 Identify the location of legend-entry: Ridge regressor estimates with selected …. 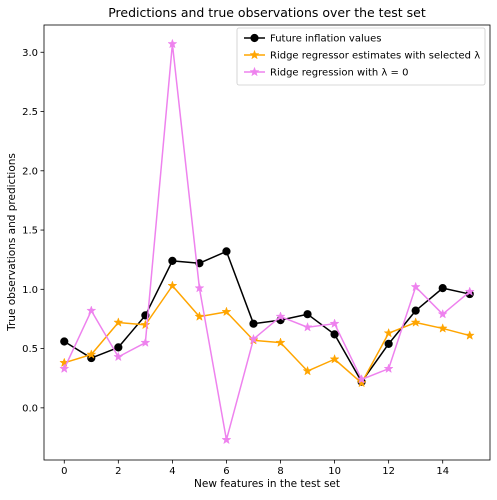
(362, 55).